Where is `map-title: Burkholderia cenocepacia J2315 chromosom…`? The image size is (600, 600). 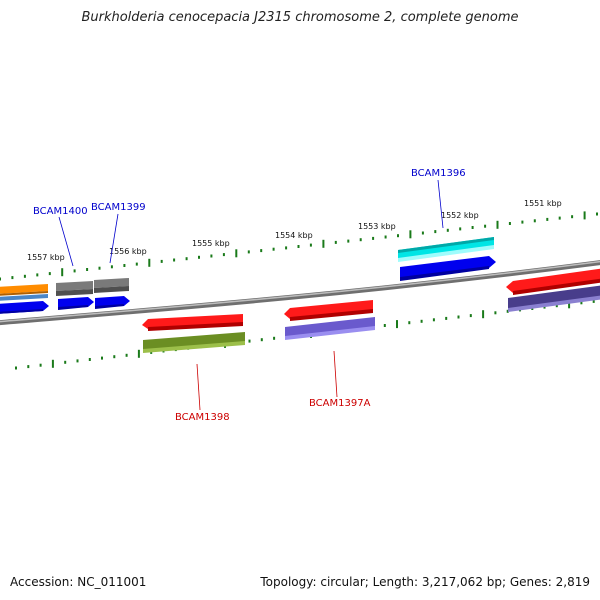 map-title: Burkholderia cenocepacia J2315 chromosom… is located at coordinates (300, 17).